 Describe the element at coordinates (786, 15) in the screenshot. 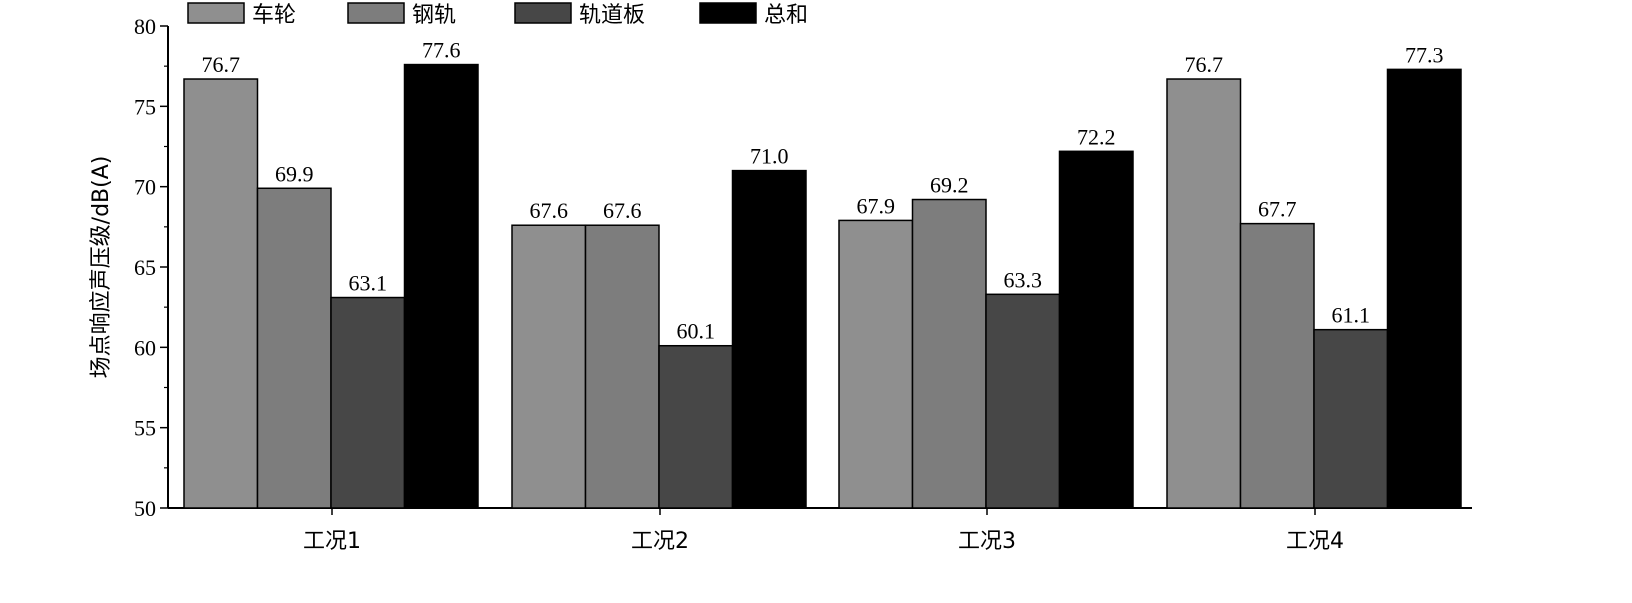

I see `legend-label: 总和` at that location.